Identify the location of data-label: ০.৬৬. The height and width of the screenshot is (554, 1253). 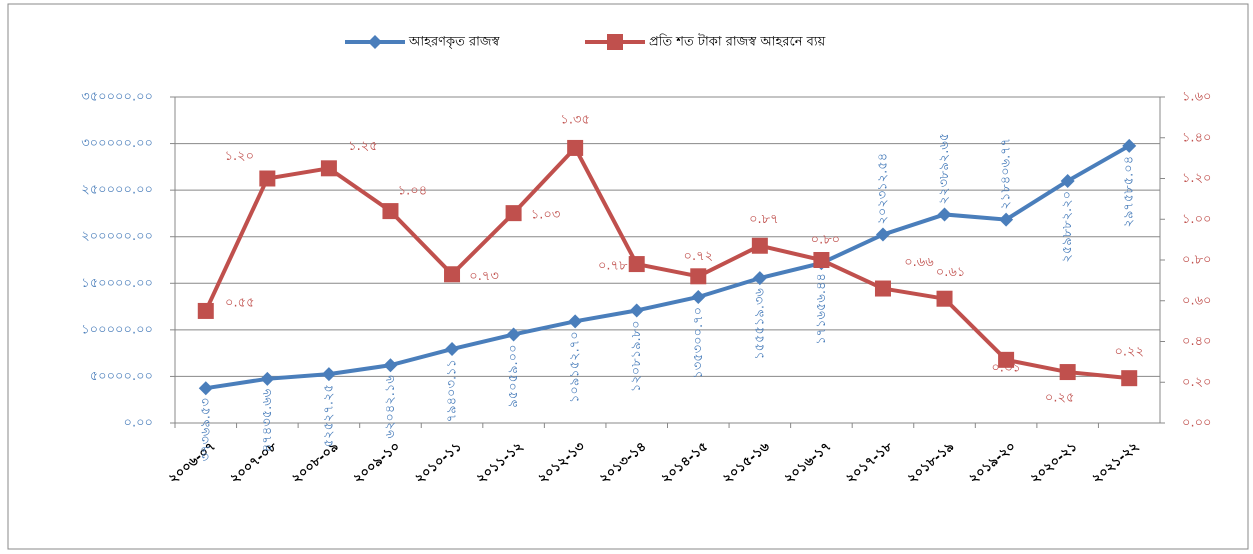
(919, 262).